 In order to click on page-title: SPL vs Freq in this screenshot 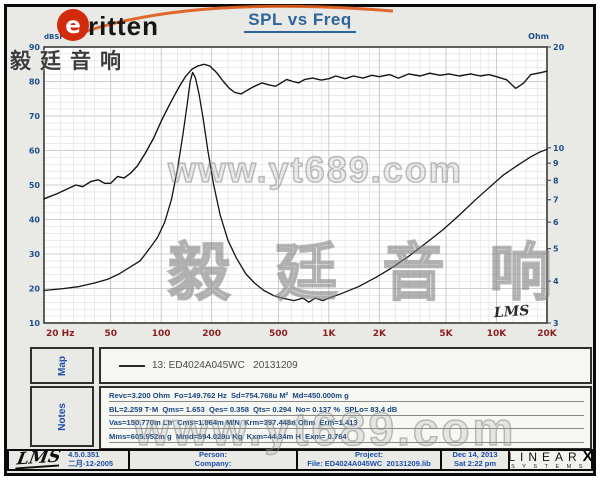, I will do `click(300, 21)`.